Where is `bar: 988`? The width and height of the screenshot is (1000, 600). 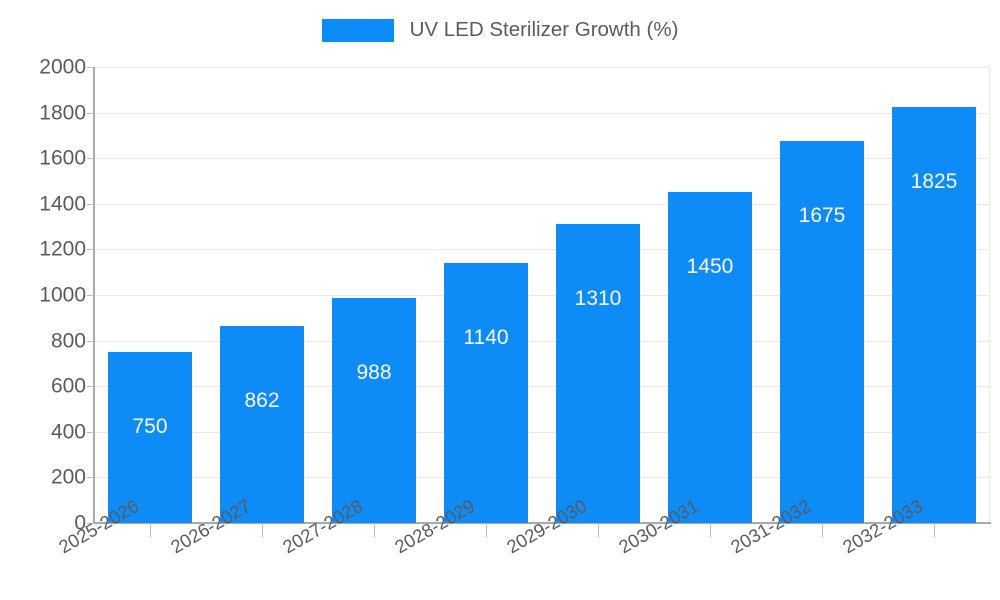
bar: 988 is located at coordinates (374, 410).